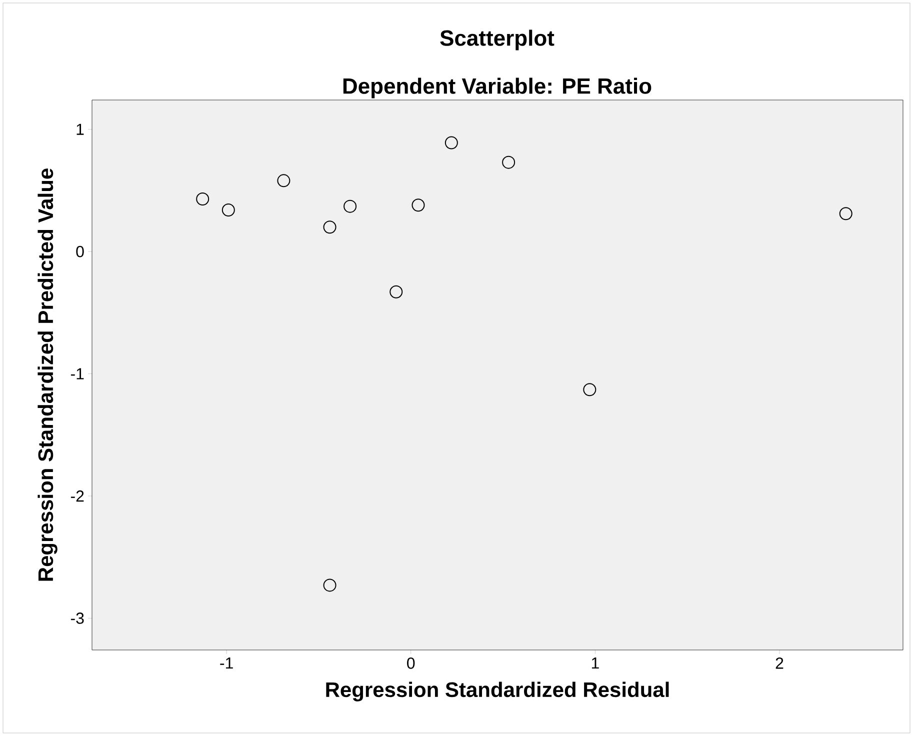  I want to click on x-tick-label: 1, so click(595, 663).